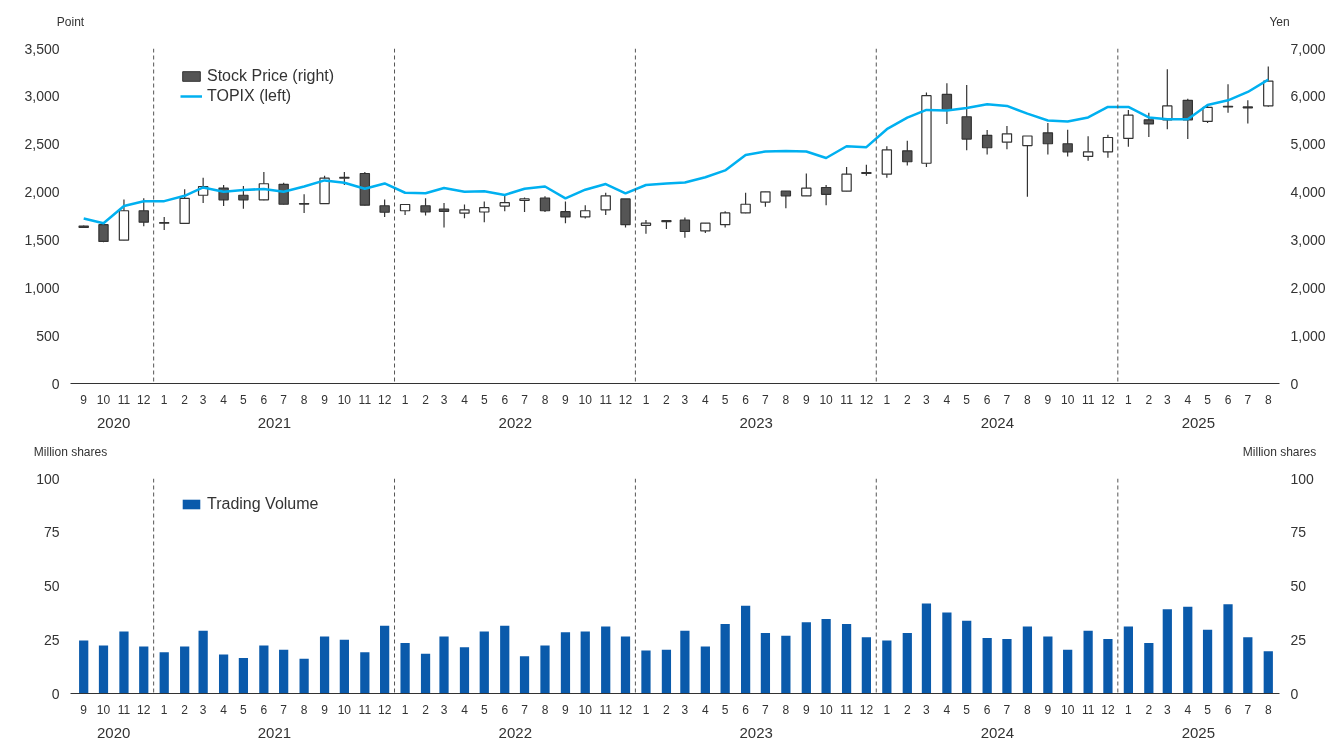 The width and height of the screenshot is (1339, 742). What do you see at coordinates (51, 639) in the screenshot?
I see `y-tick-label: 25` at bounding box center [51, 639].